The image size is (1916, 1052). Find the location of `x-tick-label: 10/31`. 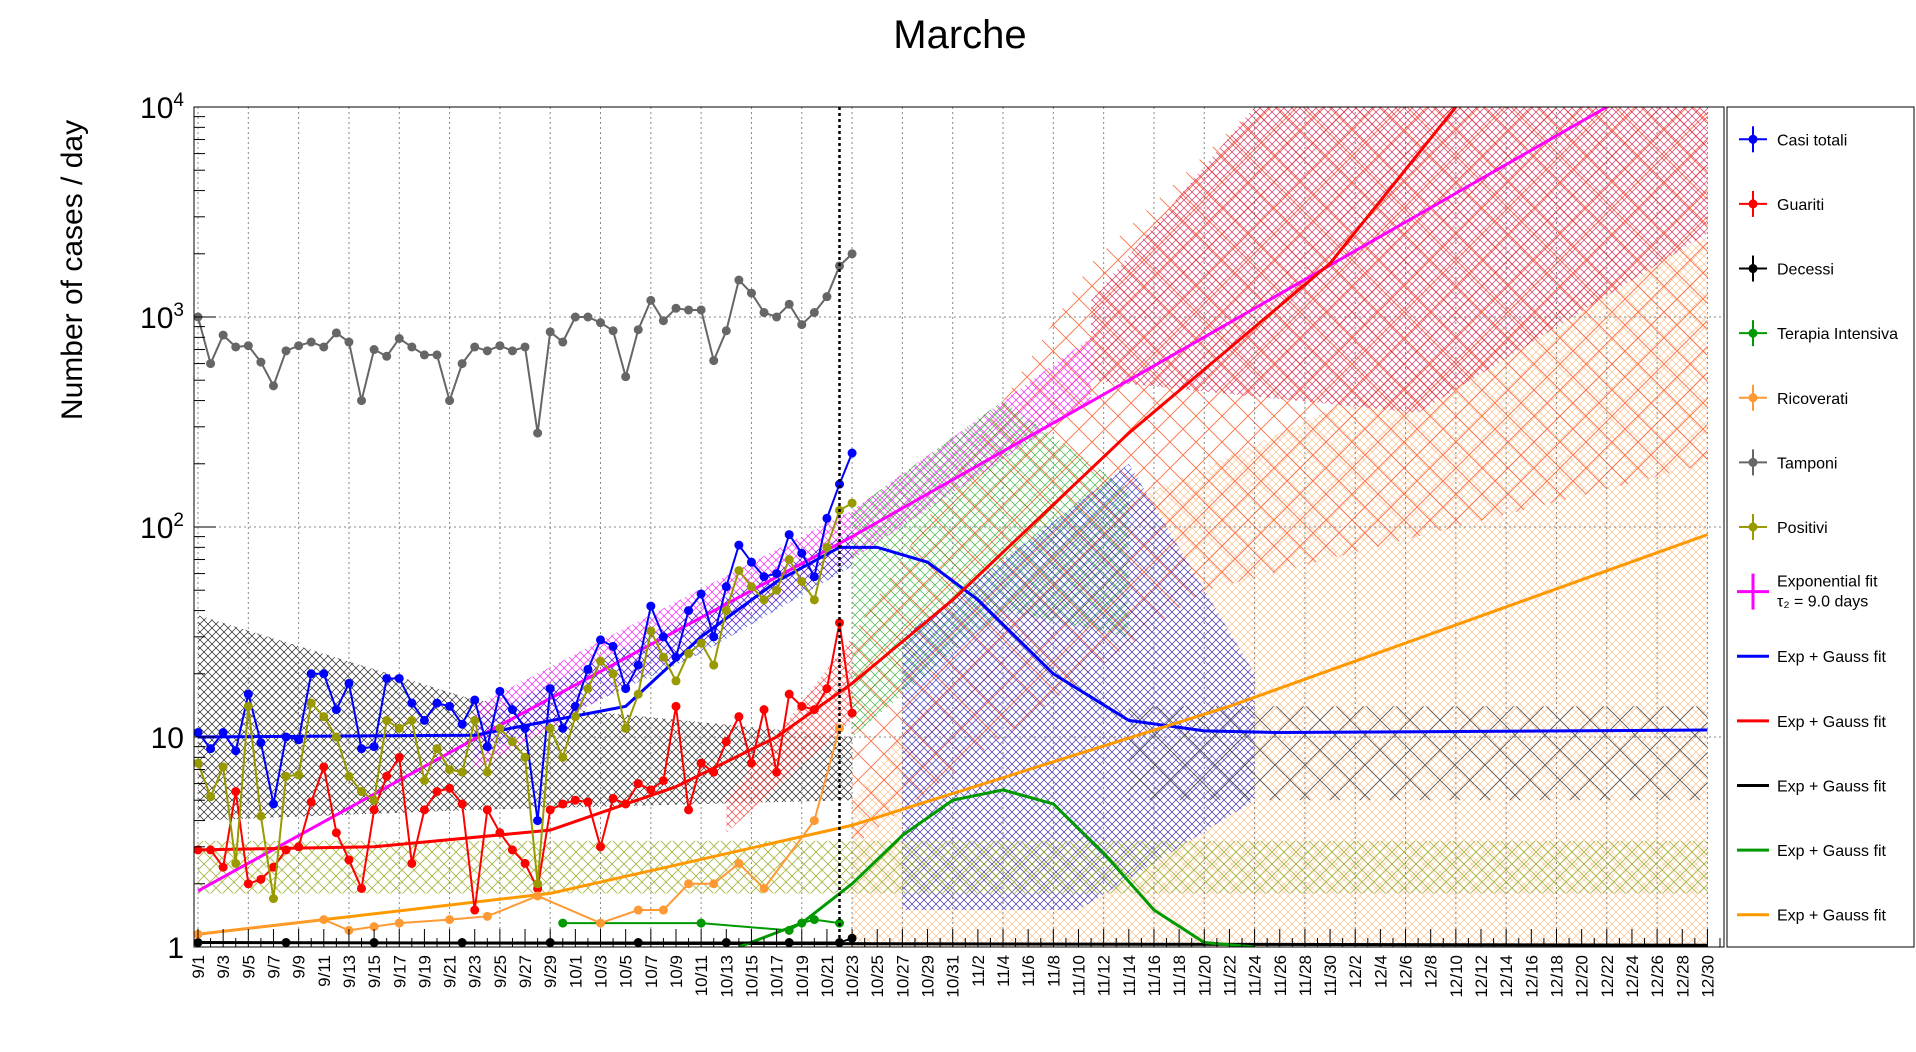

x-tick-label: 10/31 is located at coordinates (953, 976).